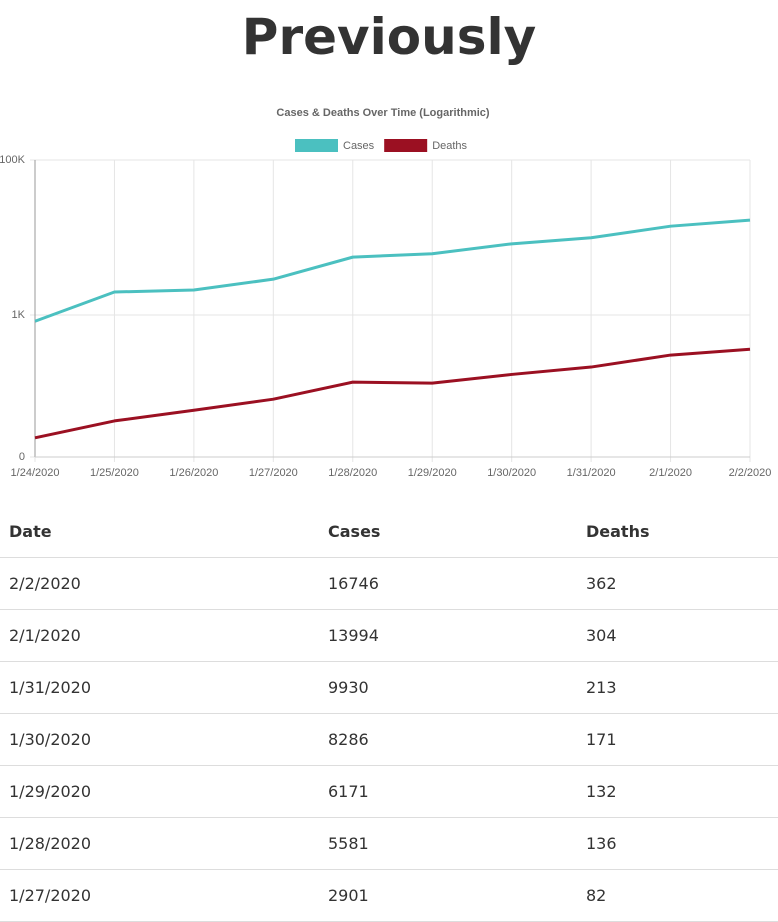 The image size is (778, 922). I want to click on table-cell: 1/27/2020, so click(159, 895).